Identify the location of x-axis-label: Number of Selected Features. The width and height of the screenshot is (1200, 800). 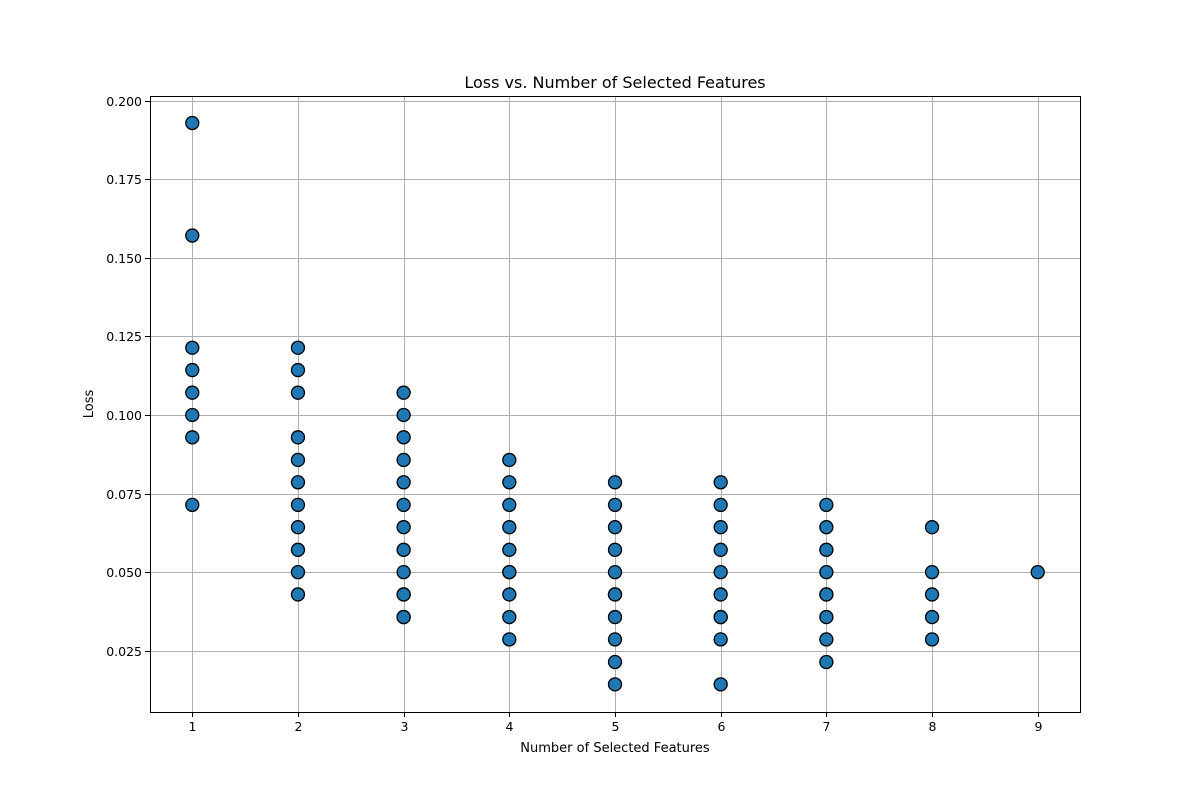
(615, 748).